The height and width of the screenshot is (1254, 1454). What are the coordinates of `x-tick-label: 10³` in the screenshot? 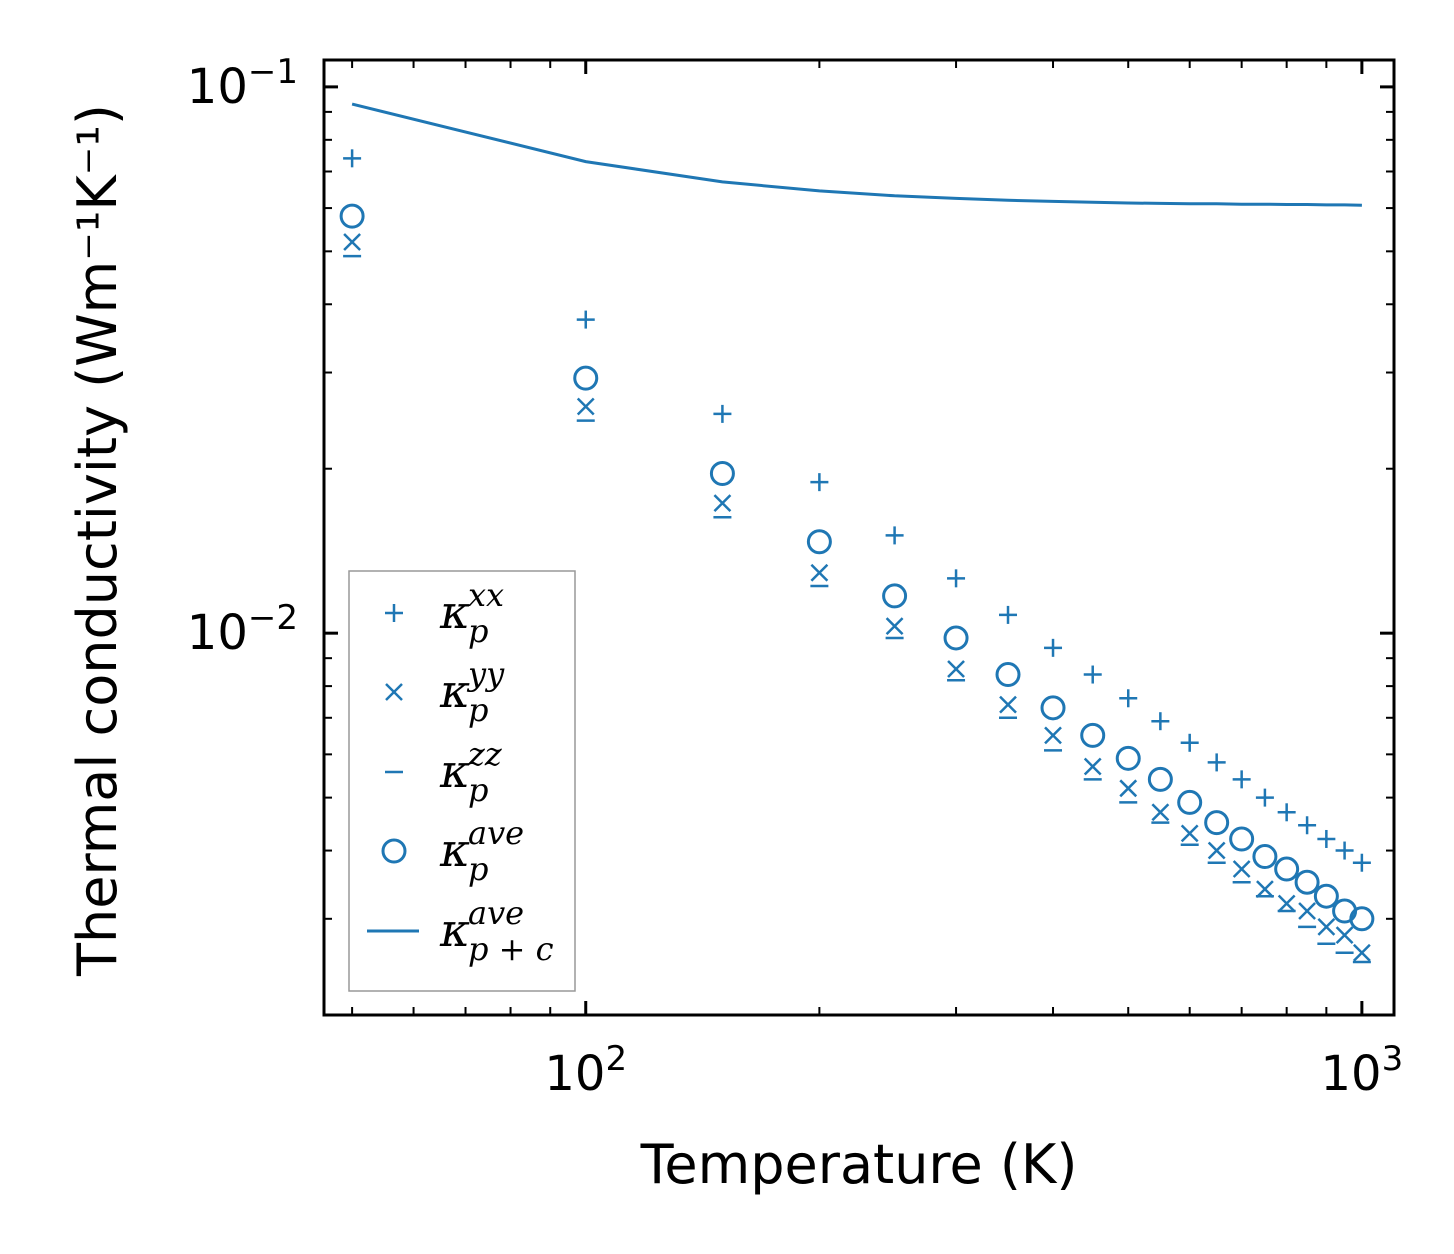 It's located at (1362, 1070).